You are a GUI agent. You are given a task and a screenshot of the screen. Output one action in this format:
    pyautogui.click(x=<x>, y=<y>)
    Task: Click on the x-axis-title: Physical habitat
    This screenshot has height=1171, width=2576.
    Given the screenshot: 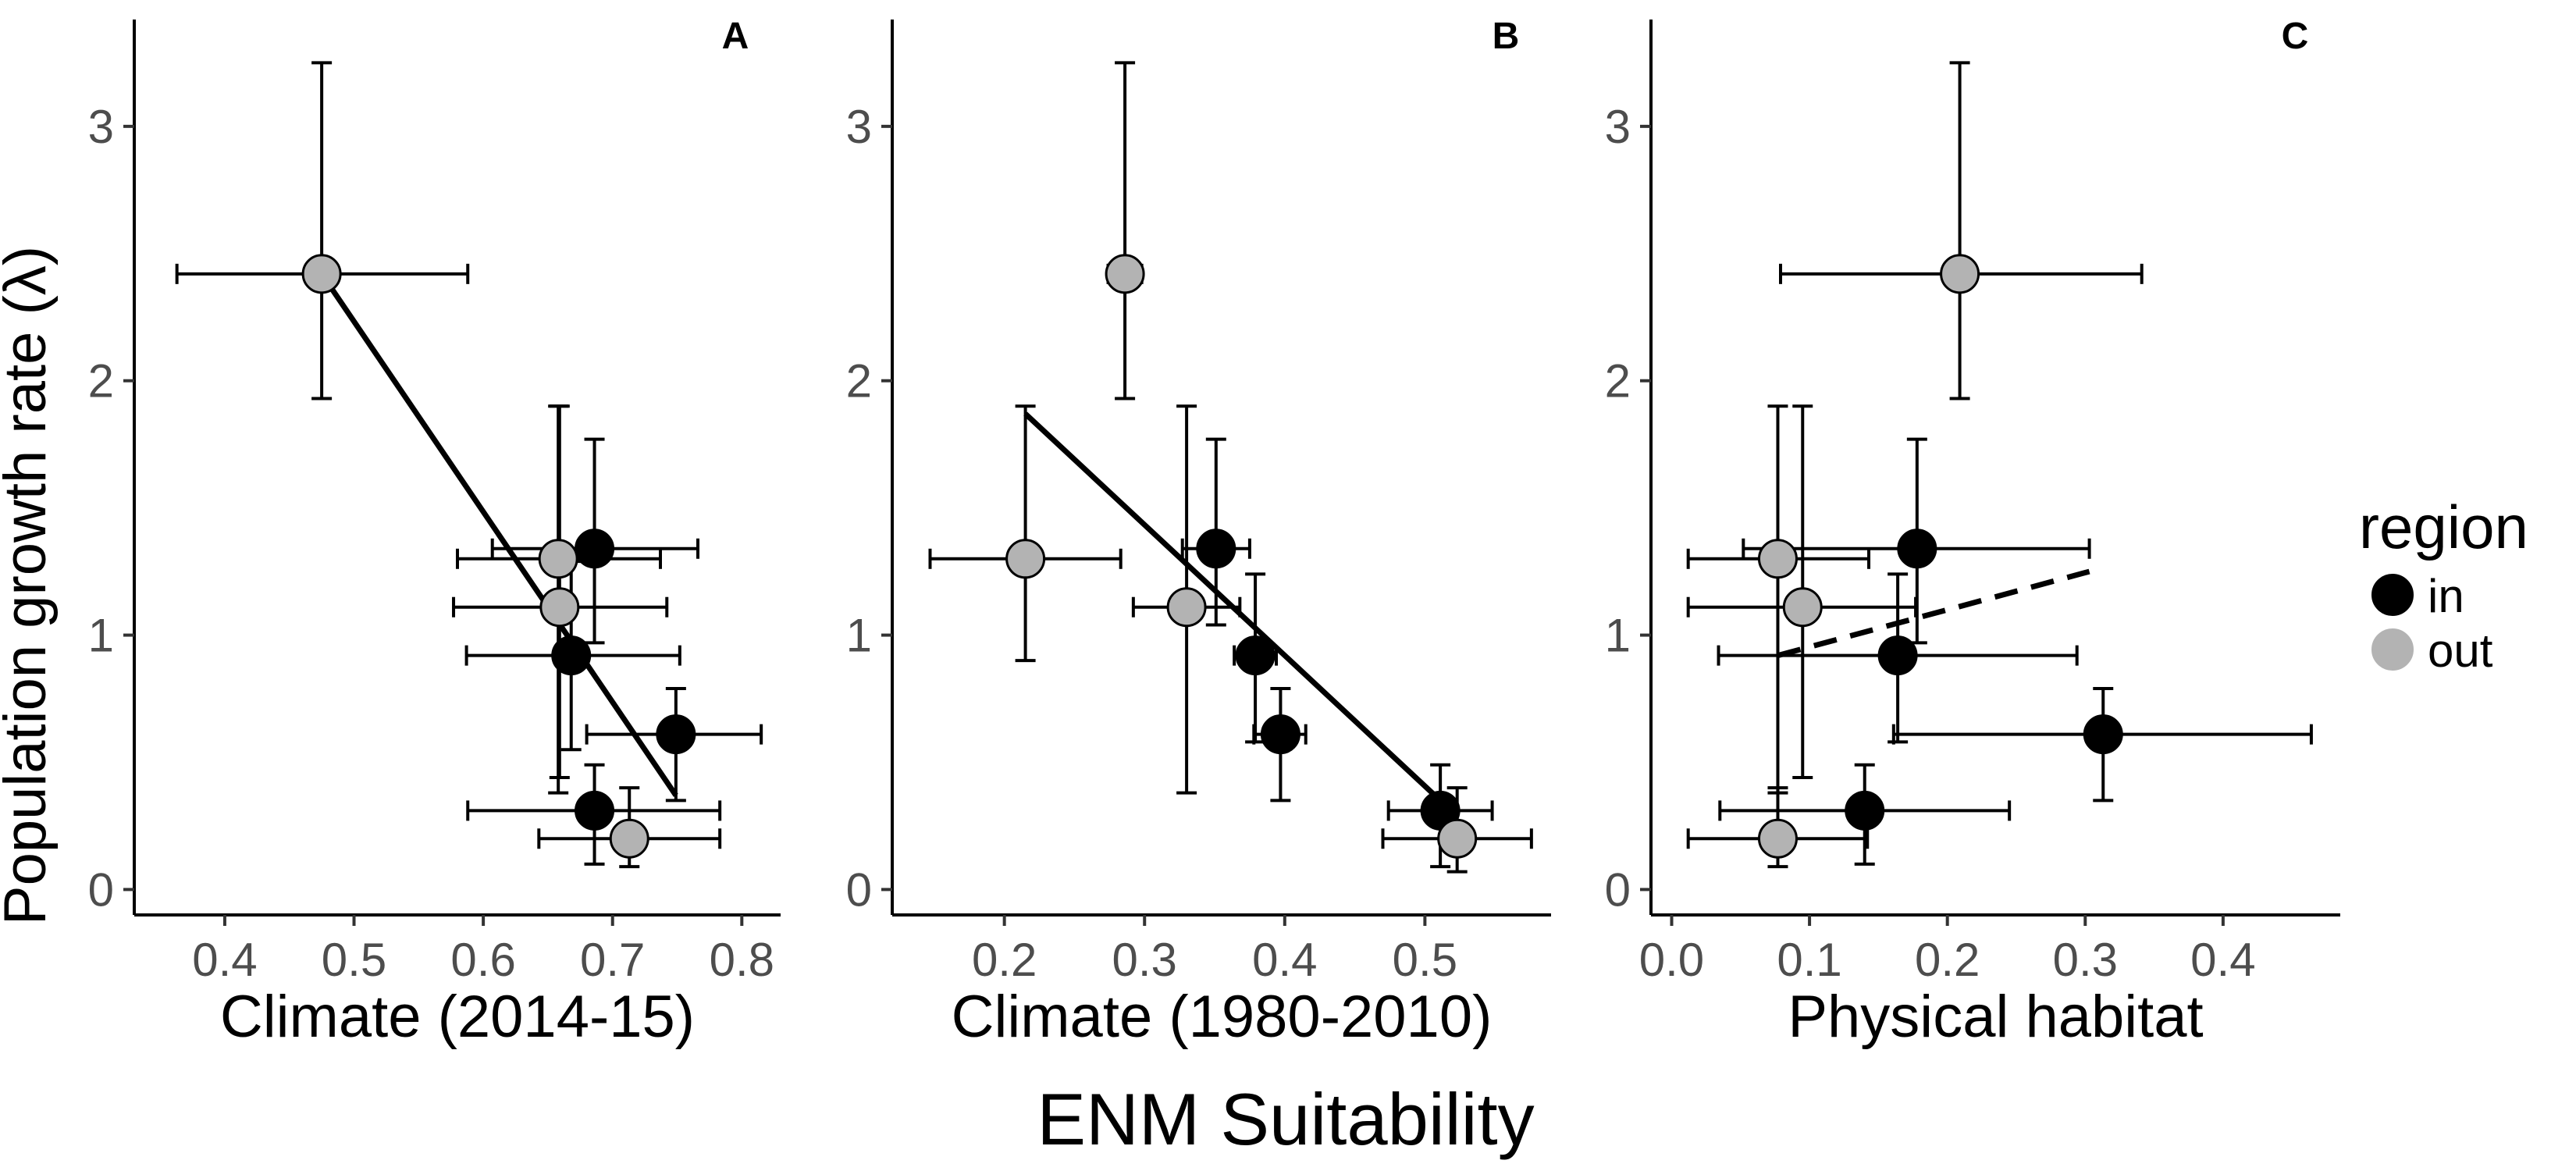 What is the action you would take?
    pyautogui.click(x=1996, y=1017)
    